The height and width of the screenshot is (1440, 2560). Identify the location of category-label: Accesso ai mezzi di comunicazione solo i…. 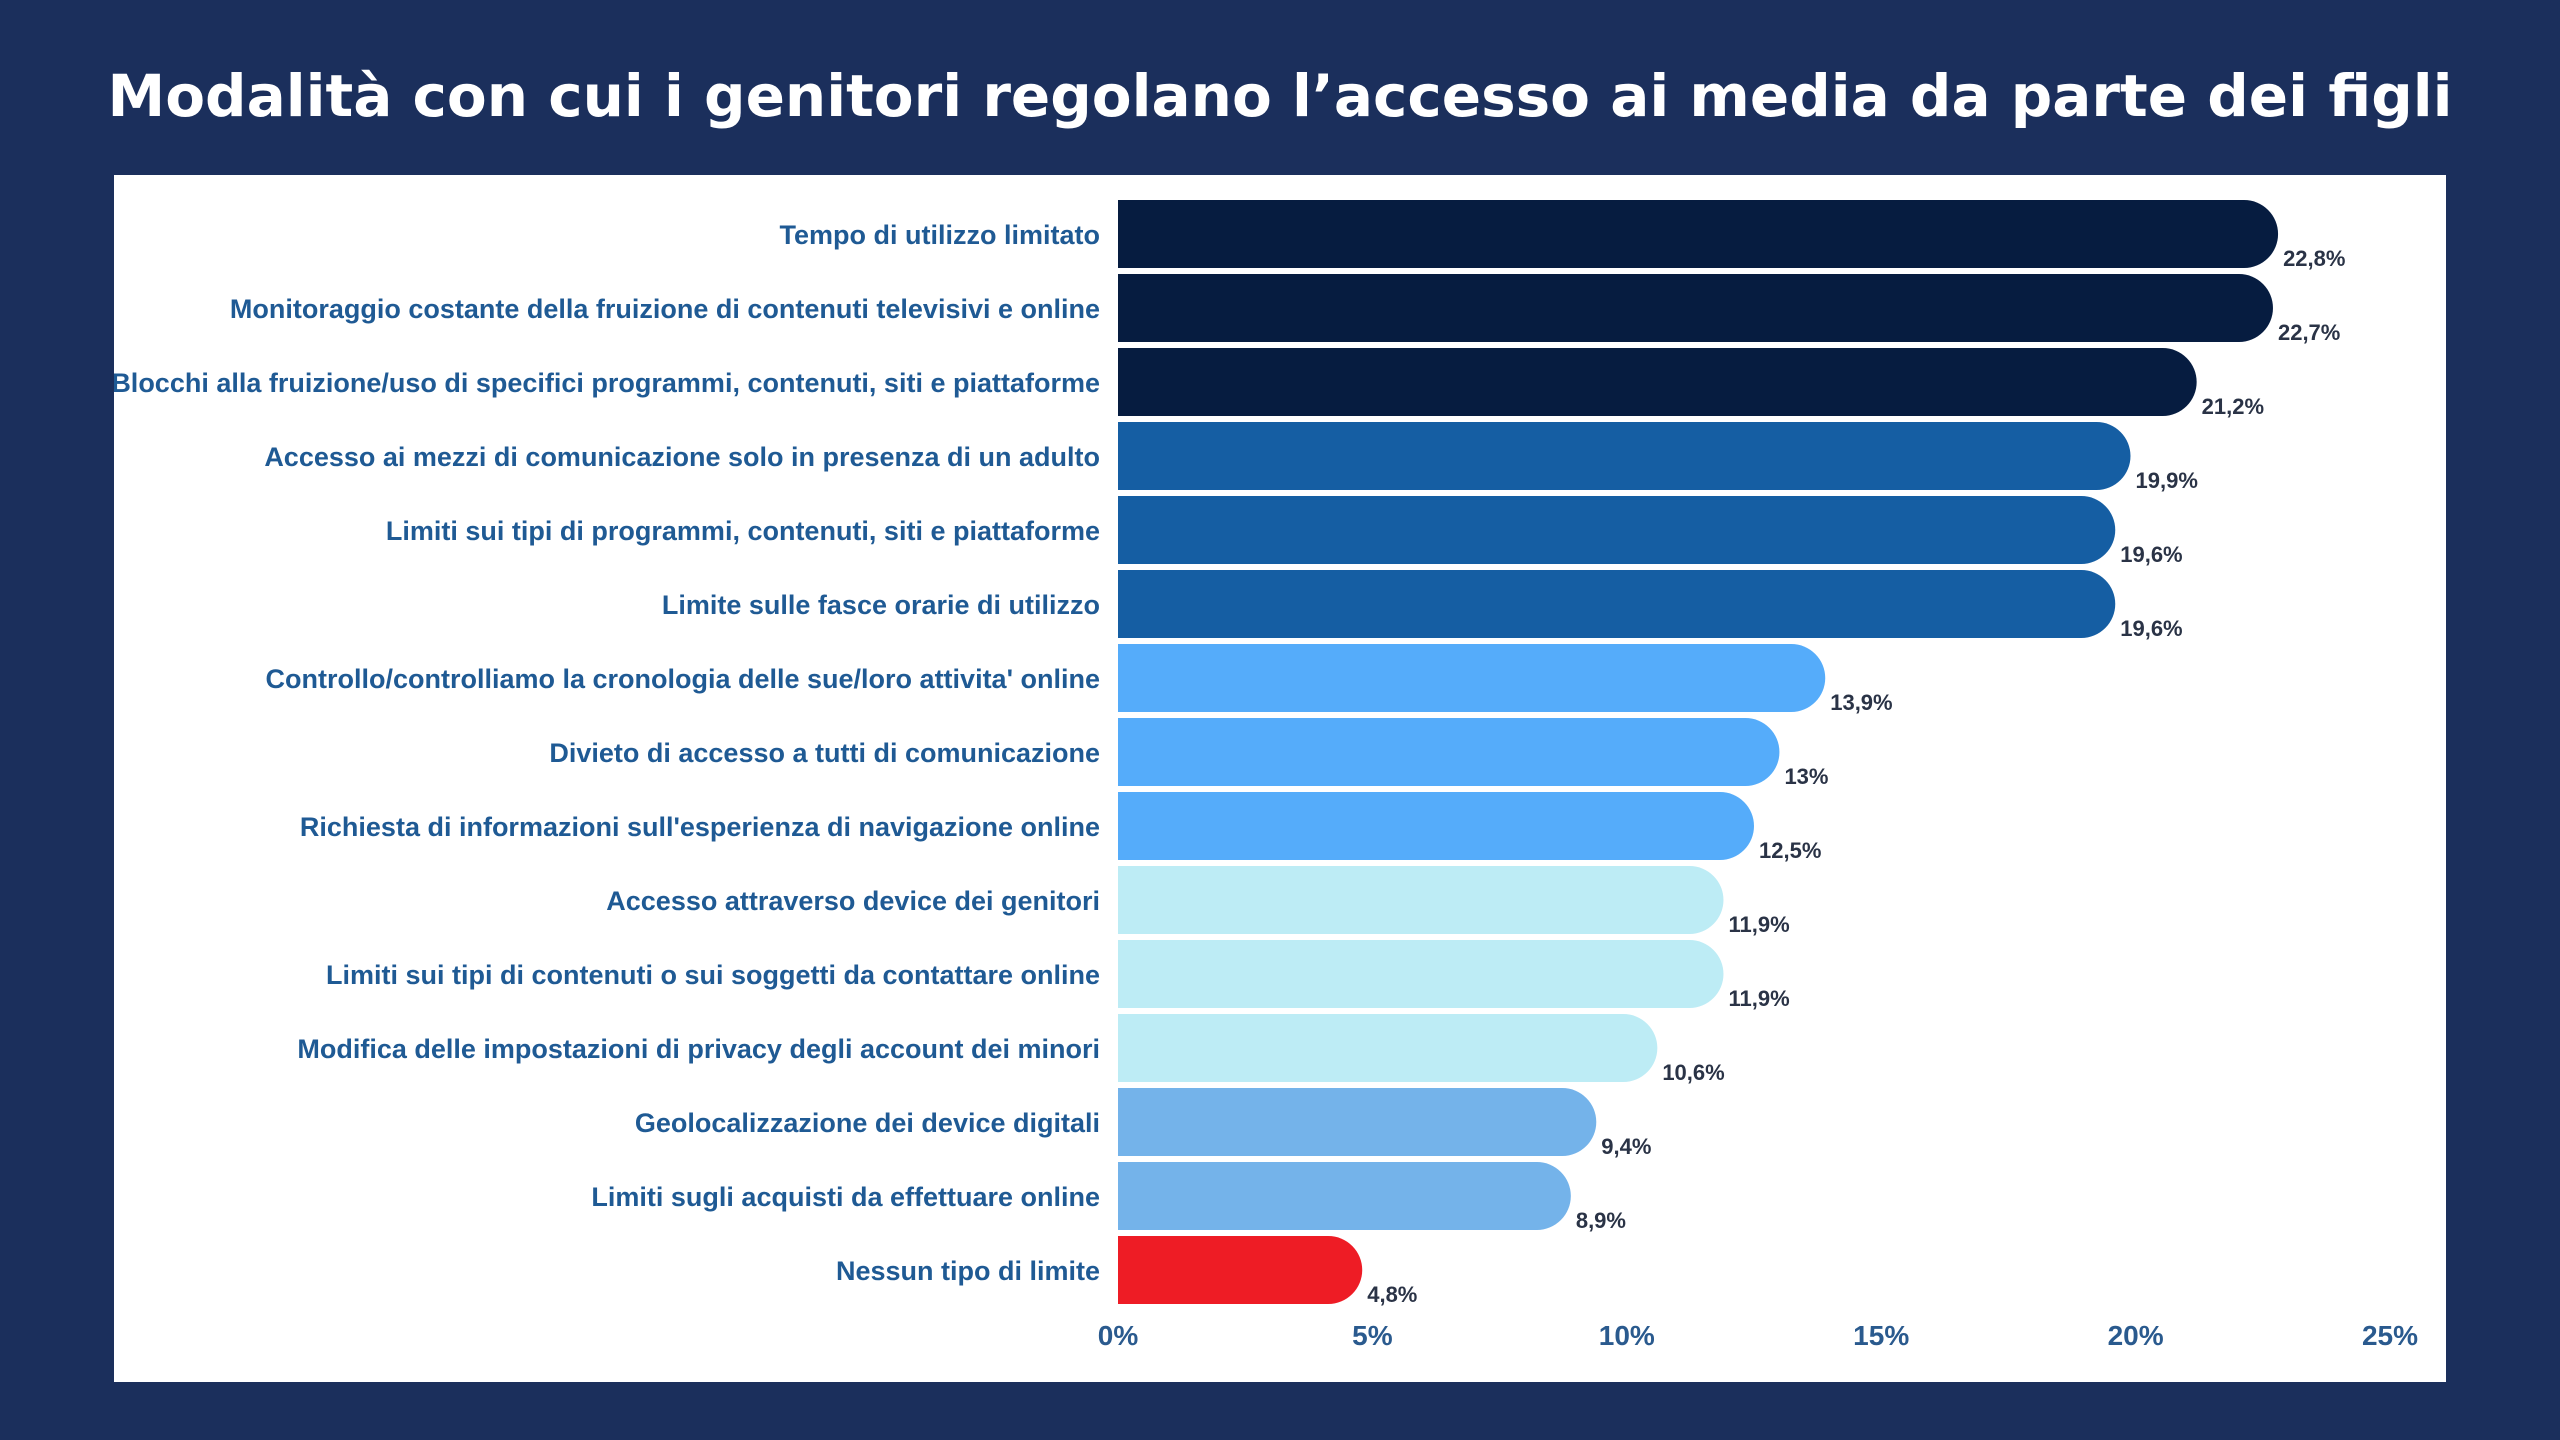
(682, 457).